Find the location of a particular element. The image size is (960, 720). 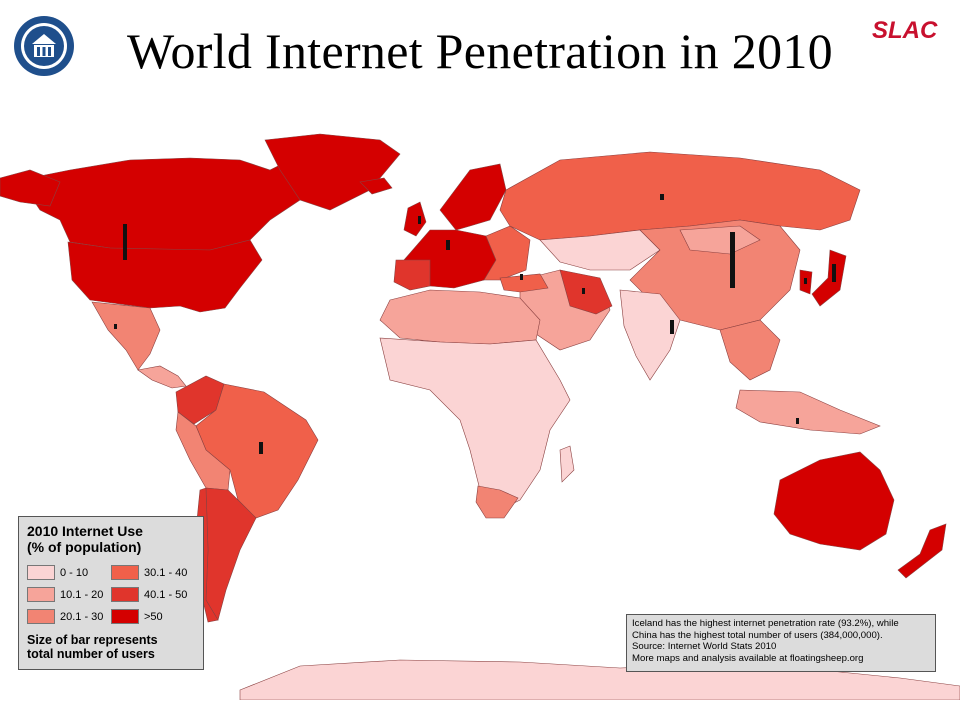

legend-item: 0 - 10 is located at coordinates (69, 572).